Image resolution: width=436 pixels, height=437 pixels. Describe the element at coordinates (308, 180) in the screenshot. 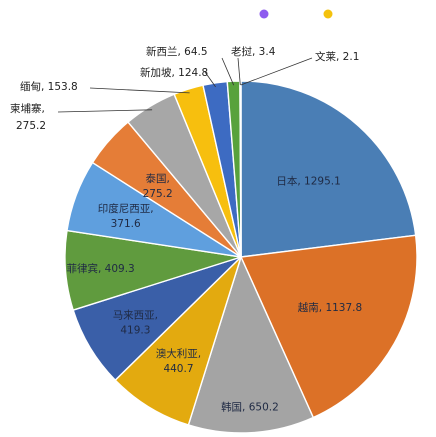

I see `slice-label-1: 日本, 1295.1` at that location.